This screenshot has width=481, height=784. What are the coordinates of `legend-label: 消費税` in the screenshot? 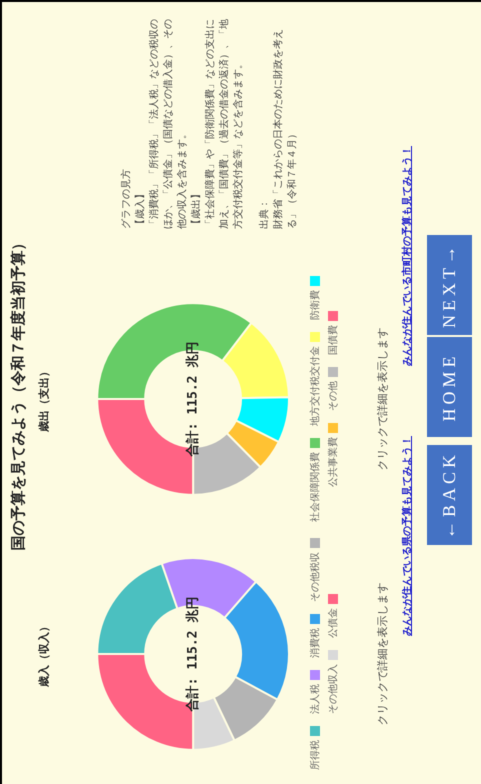 It's located at (315, 643).